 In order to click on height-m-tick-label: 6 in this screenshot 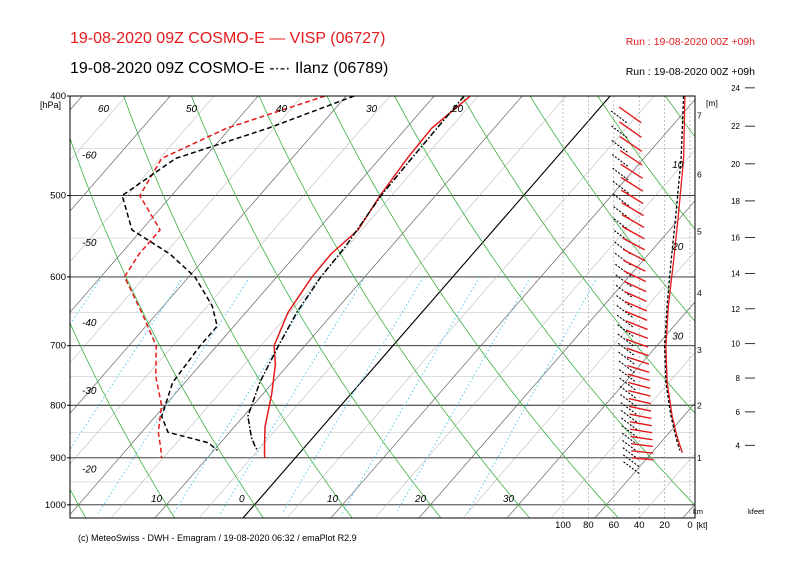, I will do `click(699, 175)`.